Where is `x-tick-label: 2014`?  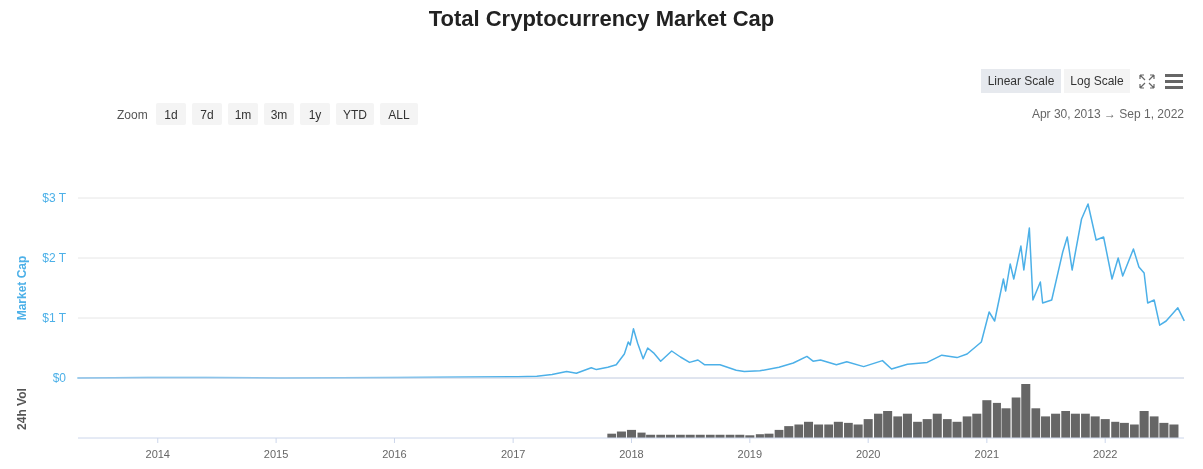 x-tick-label: 2014 is located at coordinates (158, 454).